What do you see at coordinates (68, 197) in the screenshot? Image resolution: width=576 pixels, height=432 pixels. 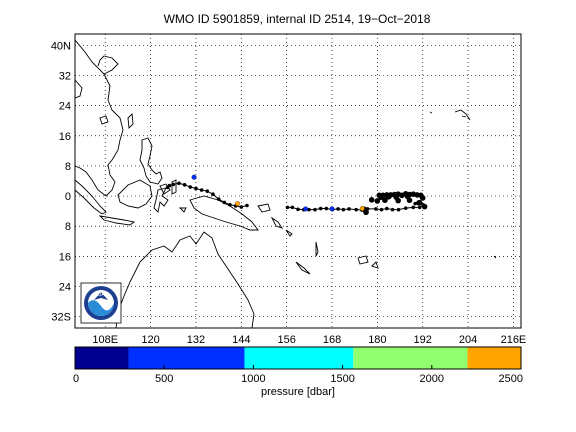 I see `lat-tick-label: 0` at bounding box center [68, 197].